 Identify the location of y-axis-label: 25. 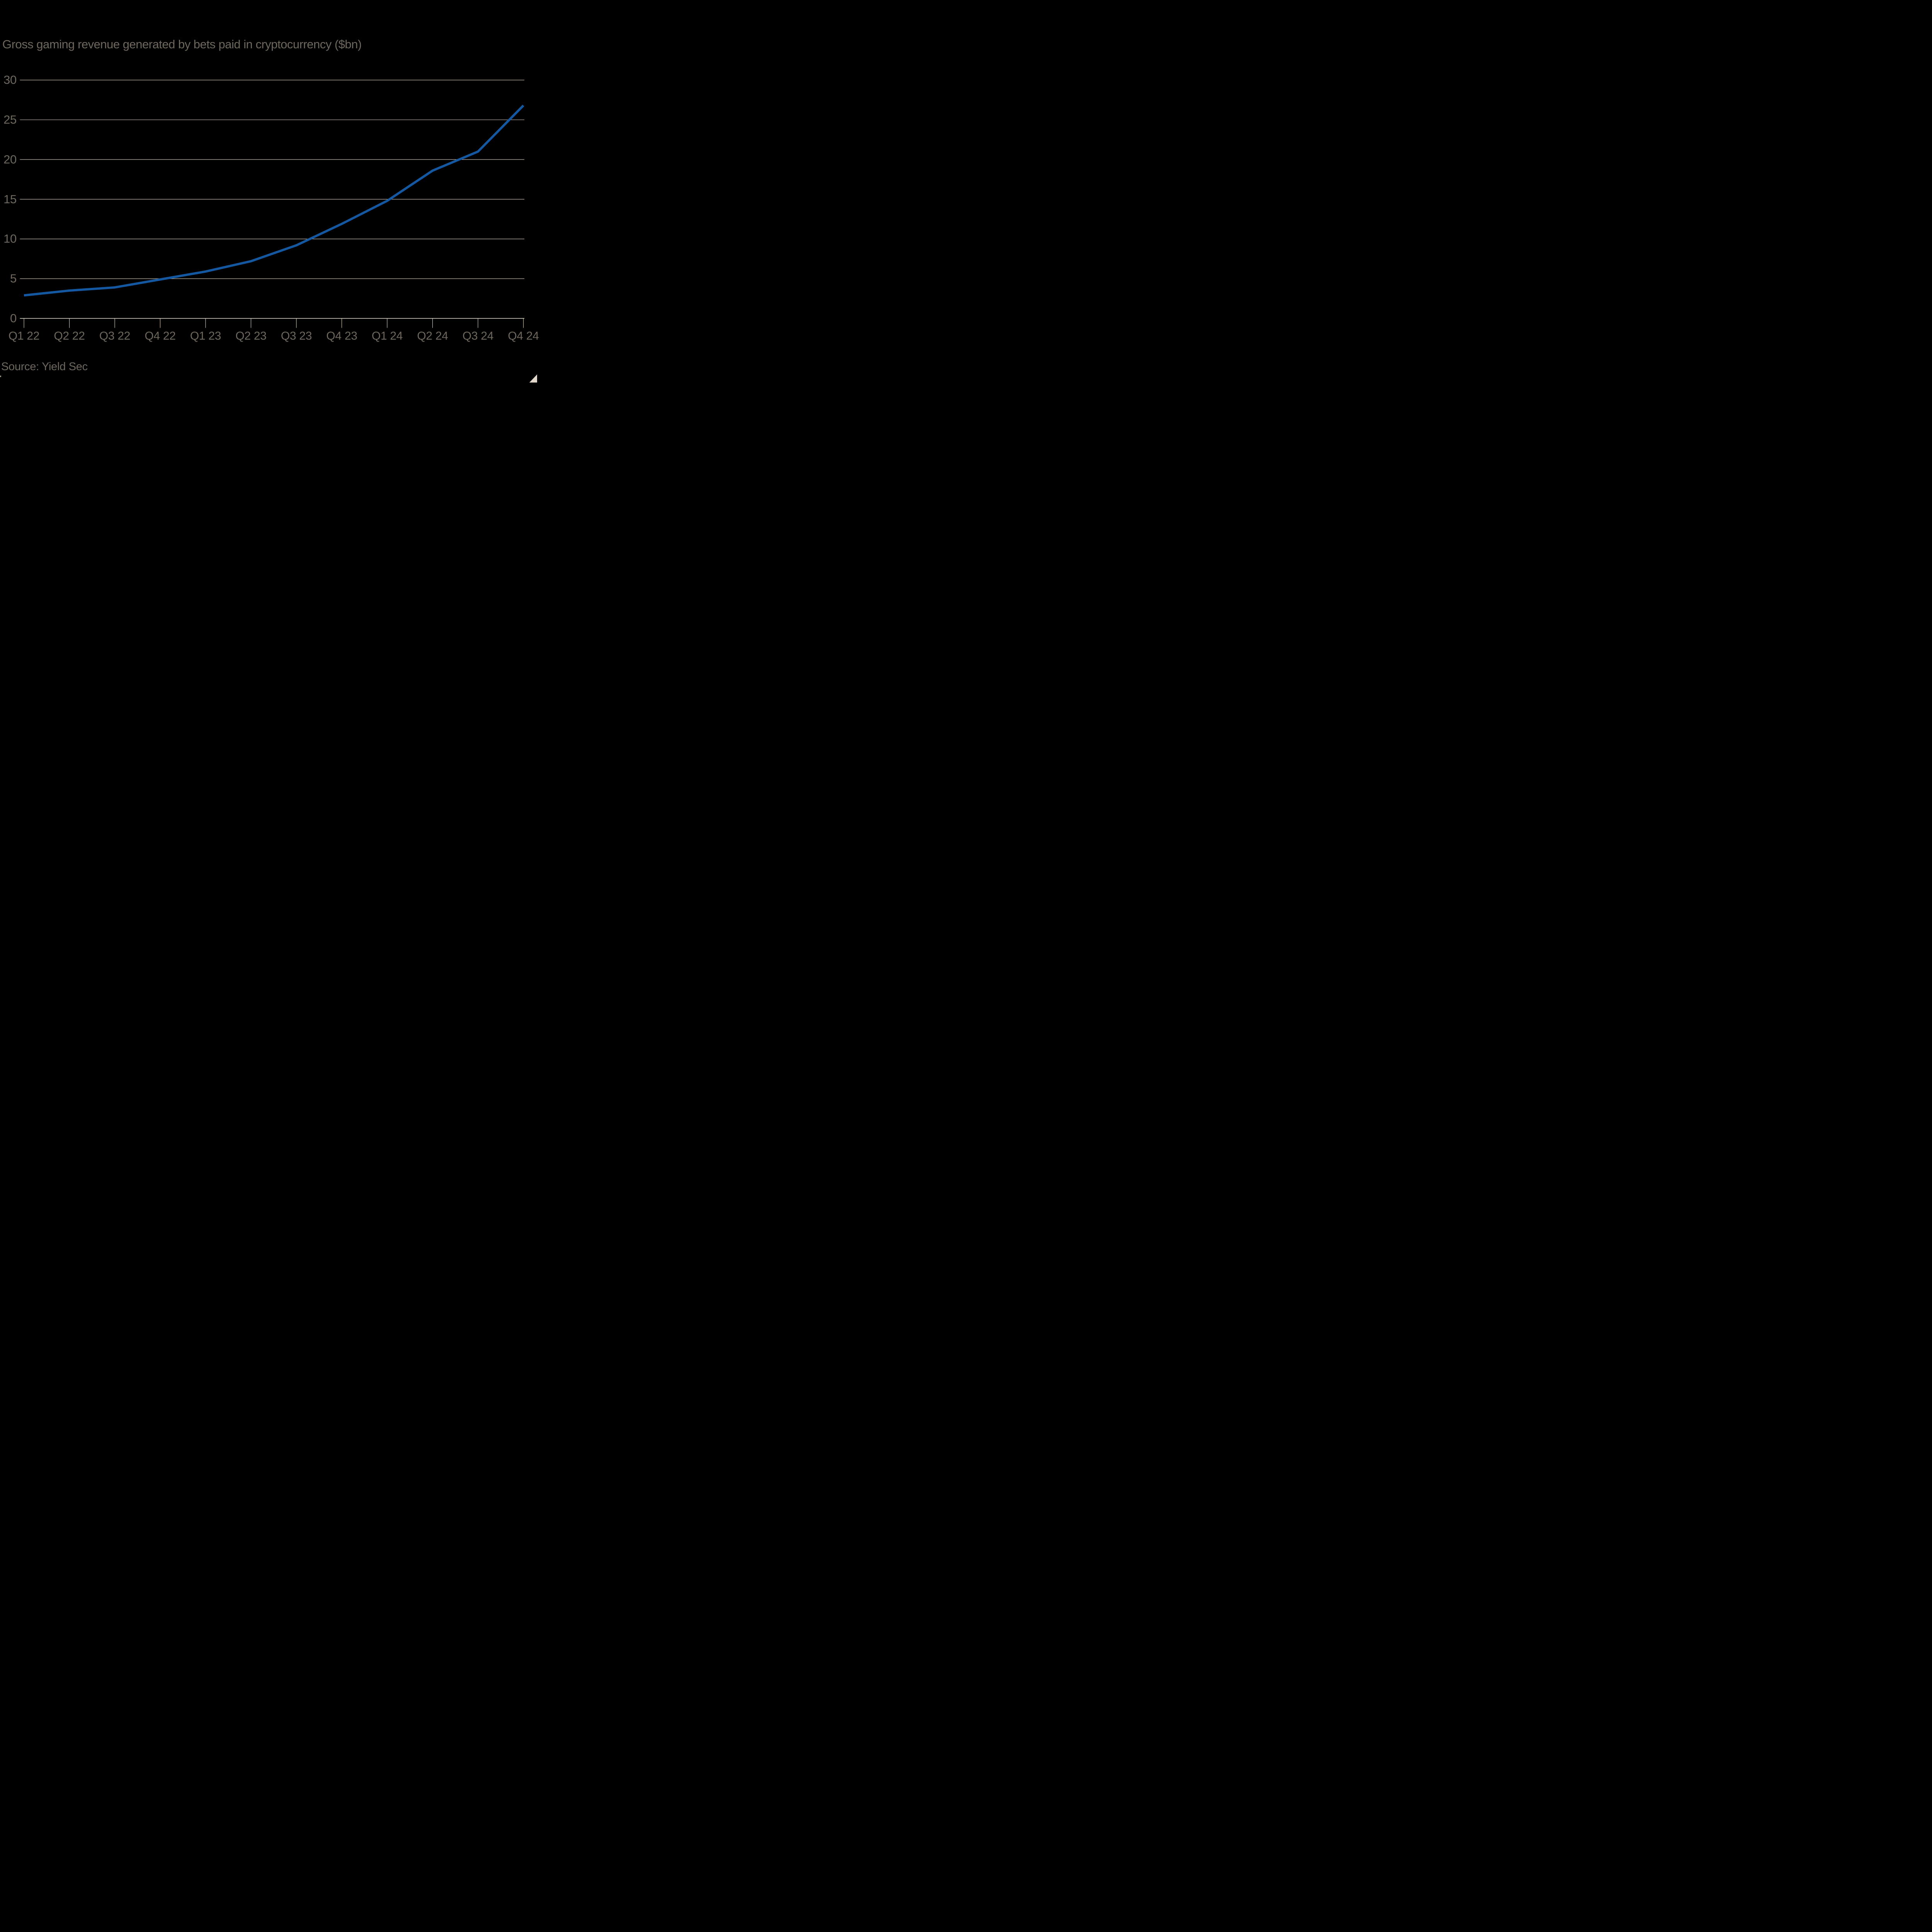
(10, 120).